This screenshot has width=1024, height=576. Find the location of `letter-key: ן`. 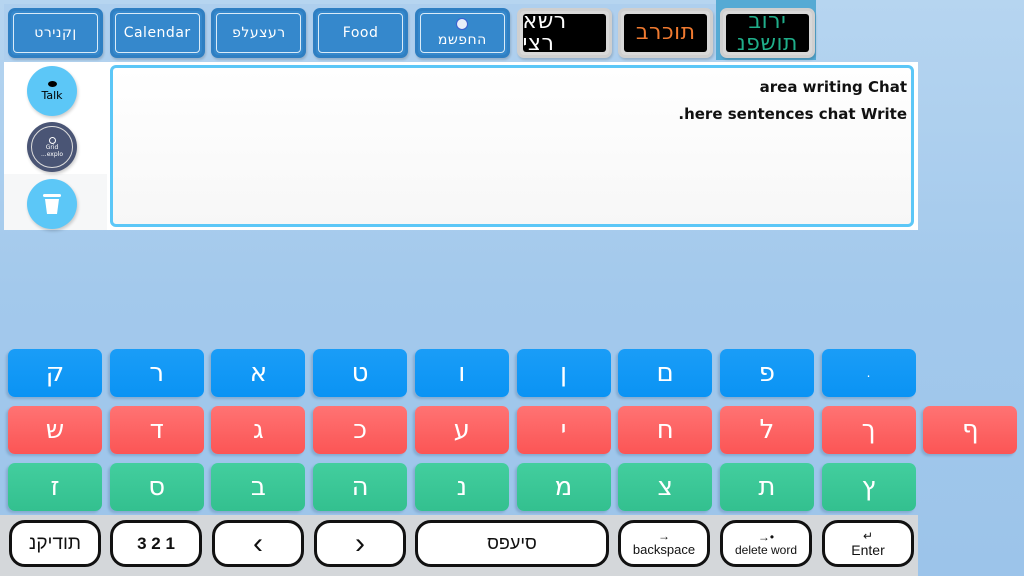

letter-key: ן is located at coordinates (563, 373).